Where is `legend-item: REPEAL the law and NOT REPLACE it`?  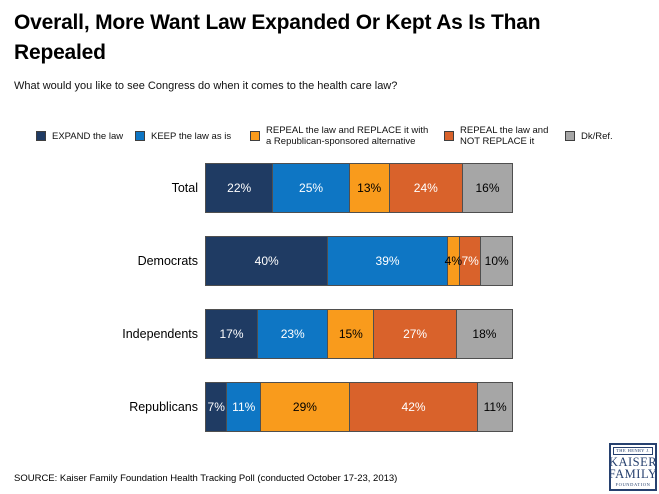 legend-item: REPEAL the law and NOT REPLACE it is located at coordinates (496, 136).